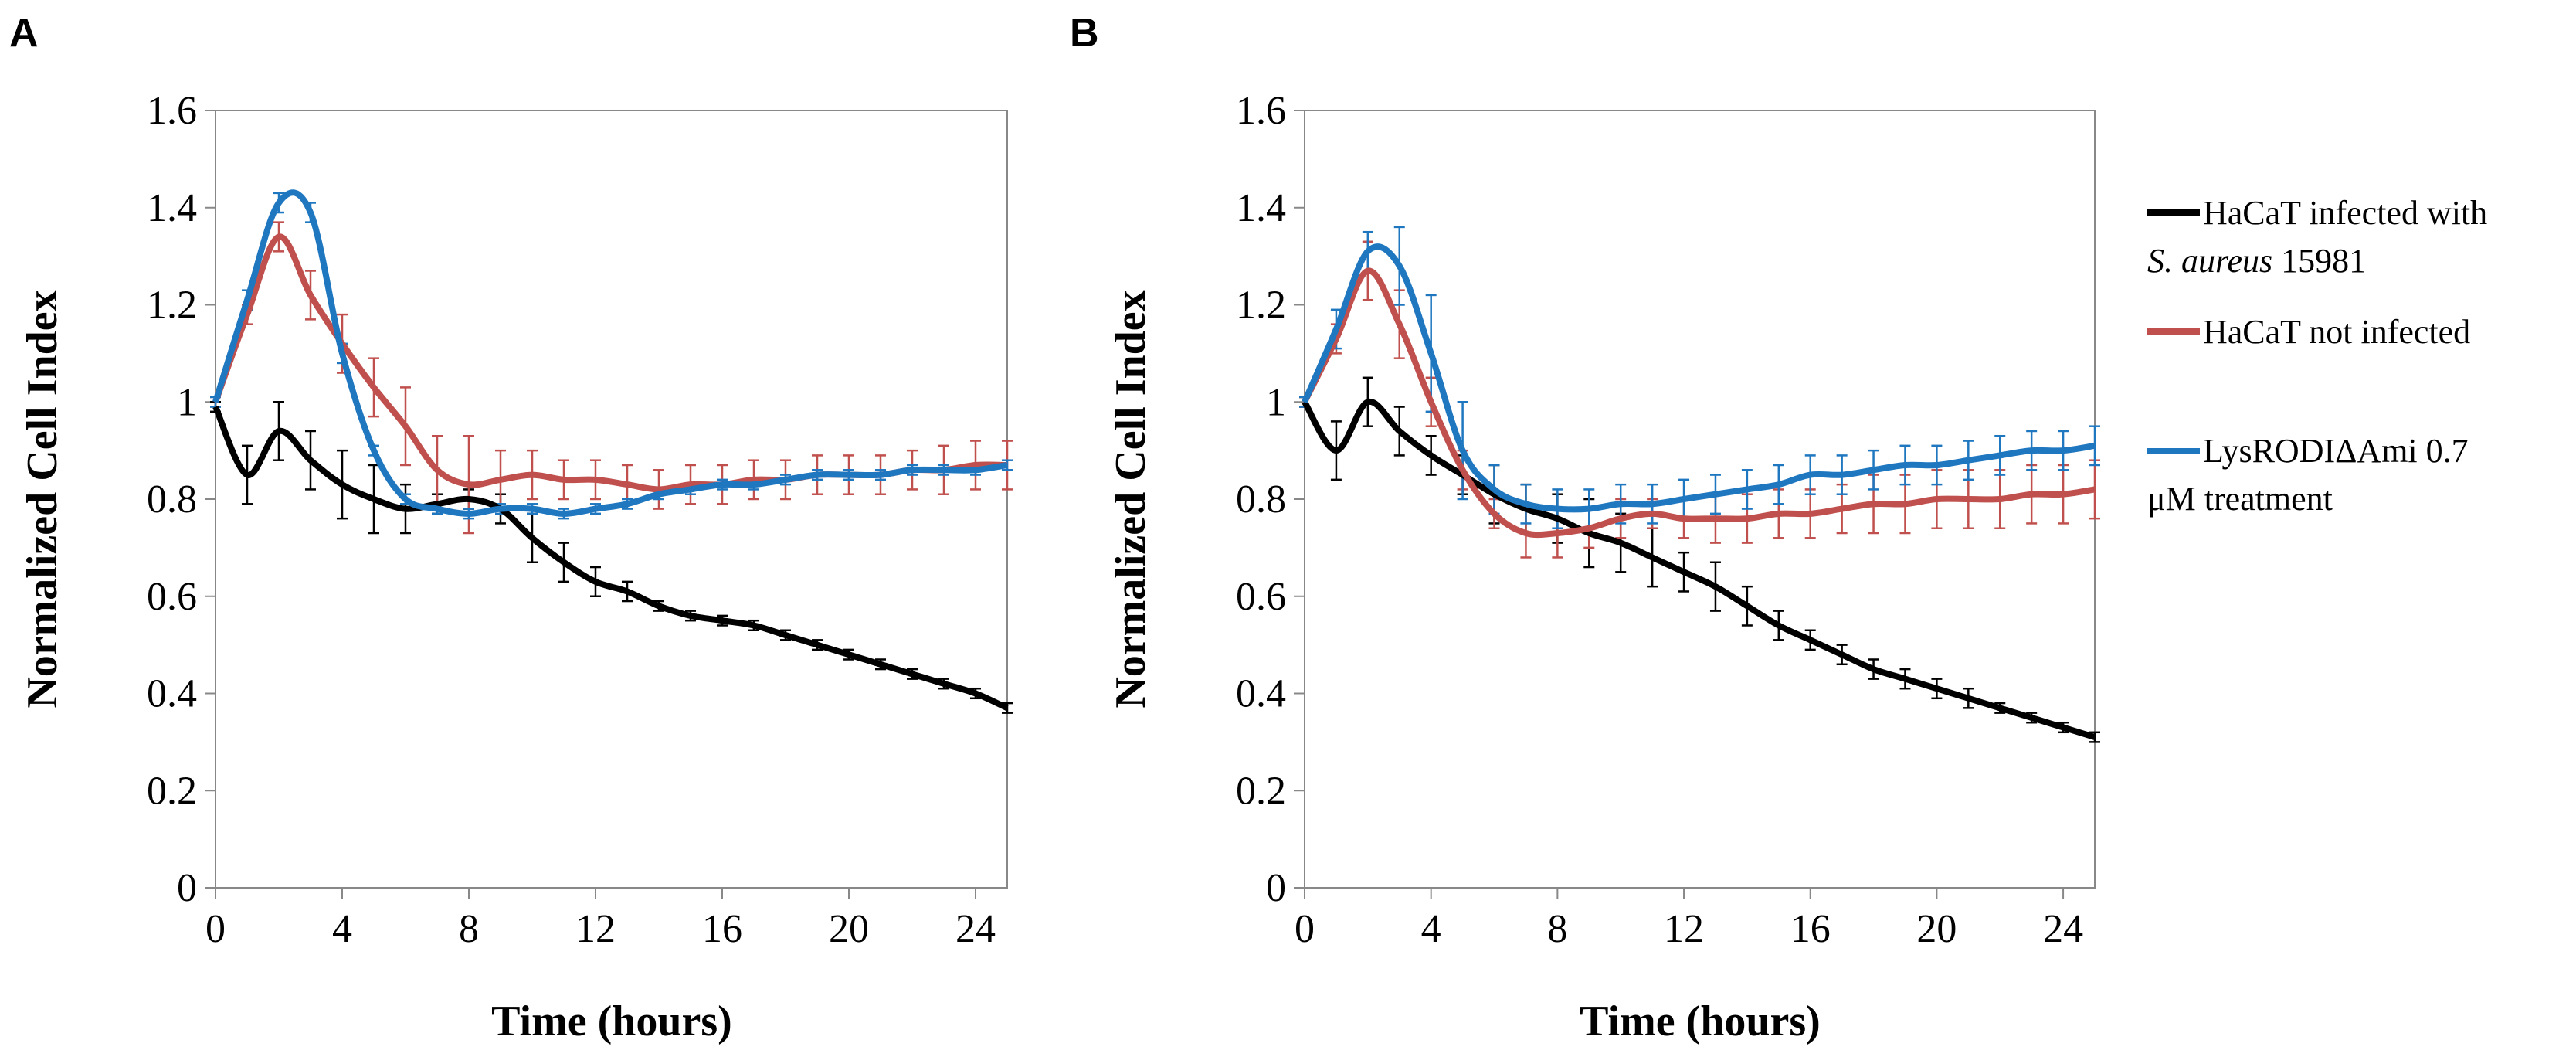 This screenshot has height=1050, width=2576. Describe the element at coordinates (24, 33) in the screenshot. I see `panel-label-a: A` at that location.